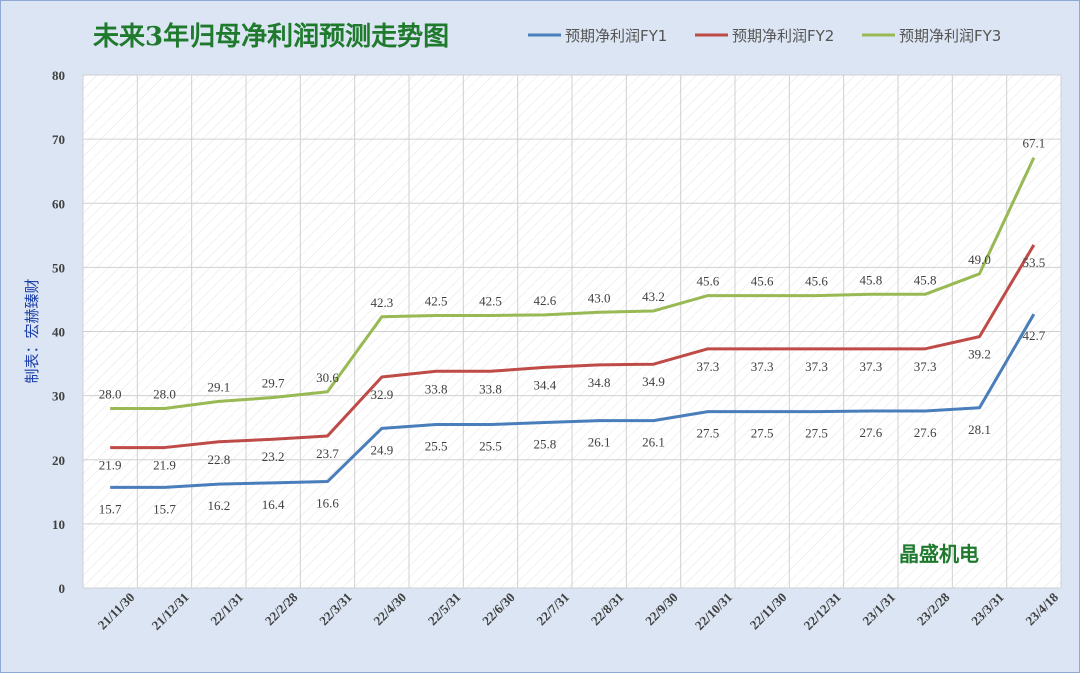 The image size is (1080, 674). I want to click on x-tick-label: 23/2/28, so click(933, 608).